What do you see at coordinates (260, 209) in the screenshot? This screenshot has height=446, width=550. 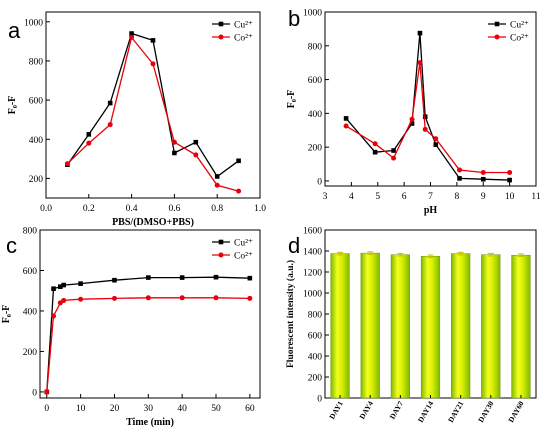 I see `x-tick-label: 1.0` at bounding box center [260, 209].